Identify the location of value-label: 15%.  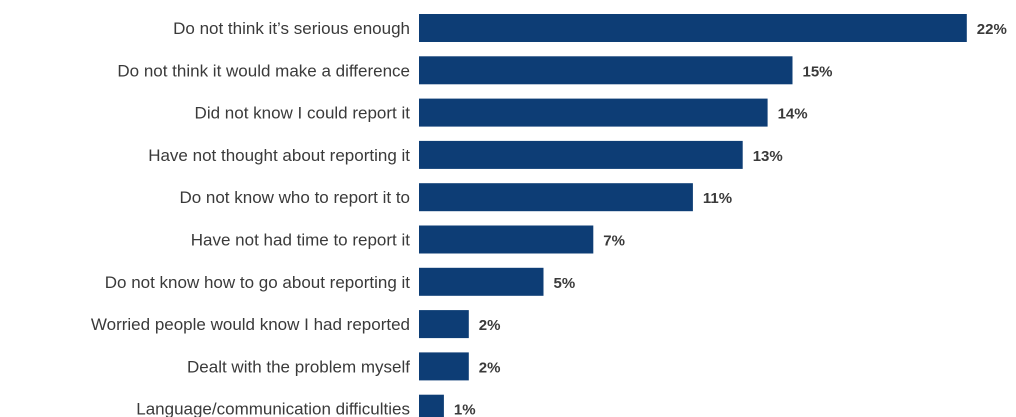
(818, 71).